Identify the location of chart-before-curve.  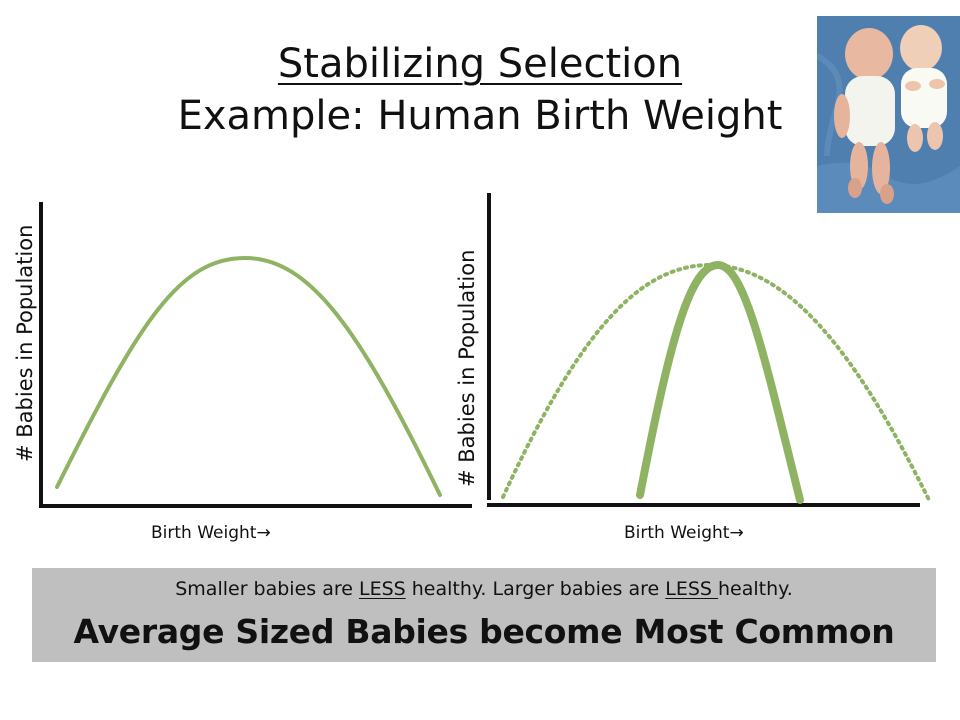
(248, 376).